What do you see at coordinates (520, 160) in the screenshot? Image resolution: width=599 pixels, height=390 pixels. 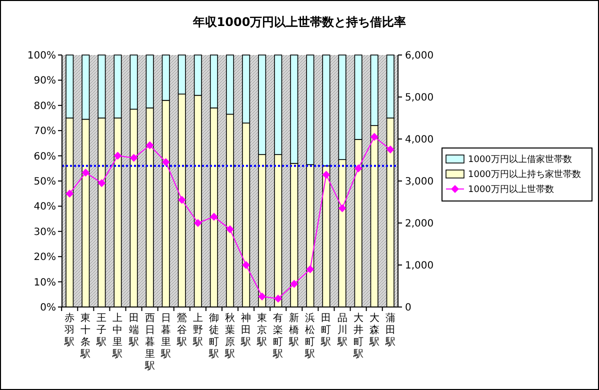 I see `legend-label: 1000万円以上借家世帯数` at bounding box center [520, 160].